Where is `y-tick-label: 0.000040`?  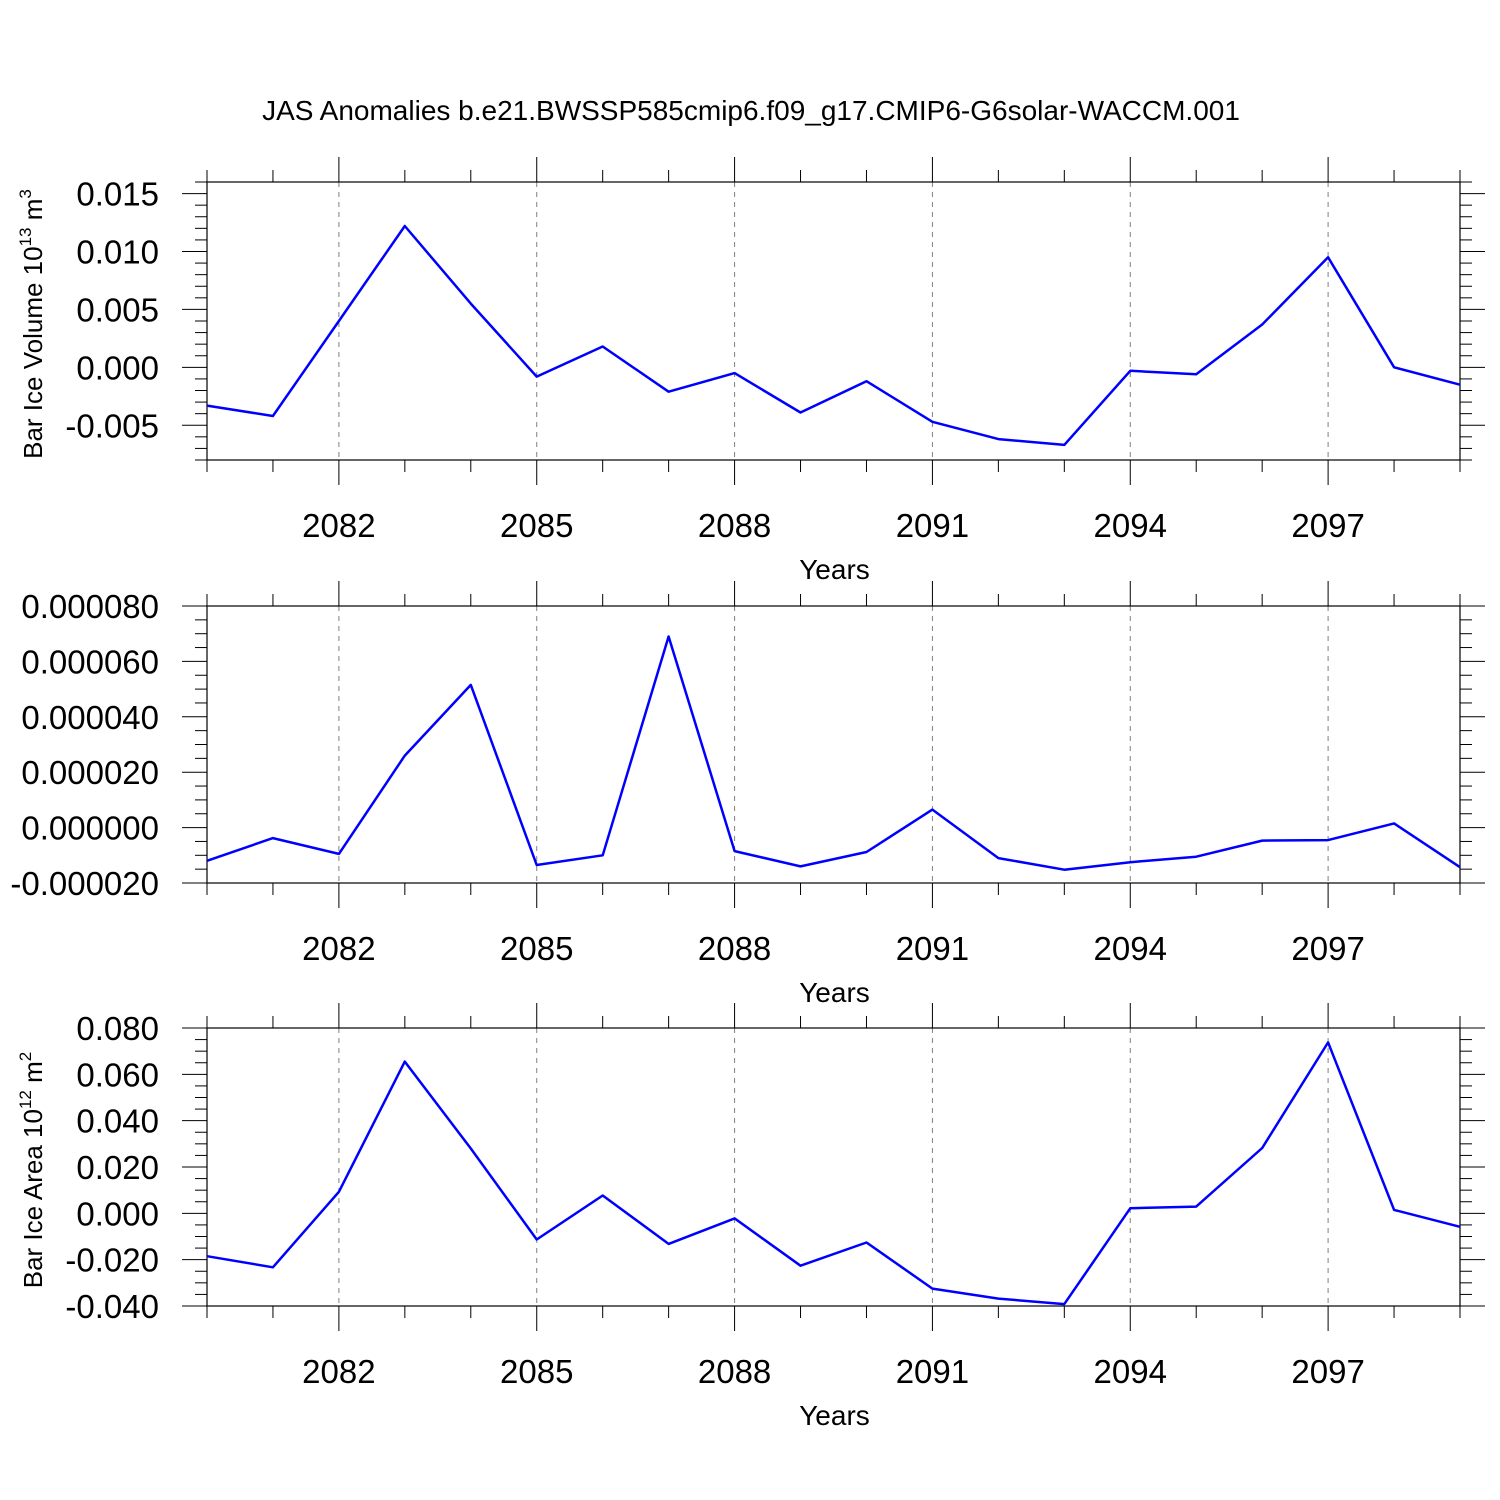
y-tick-label: 0.000040 is located at coordinates (90, 717).